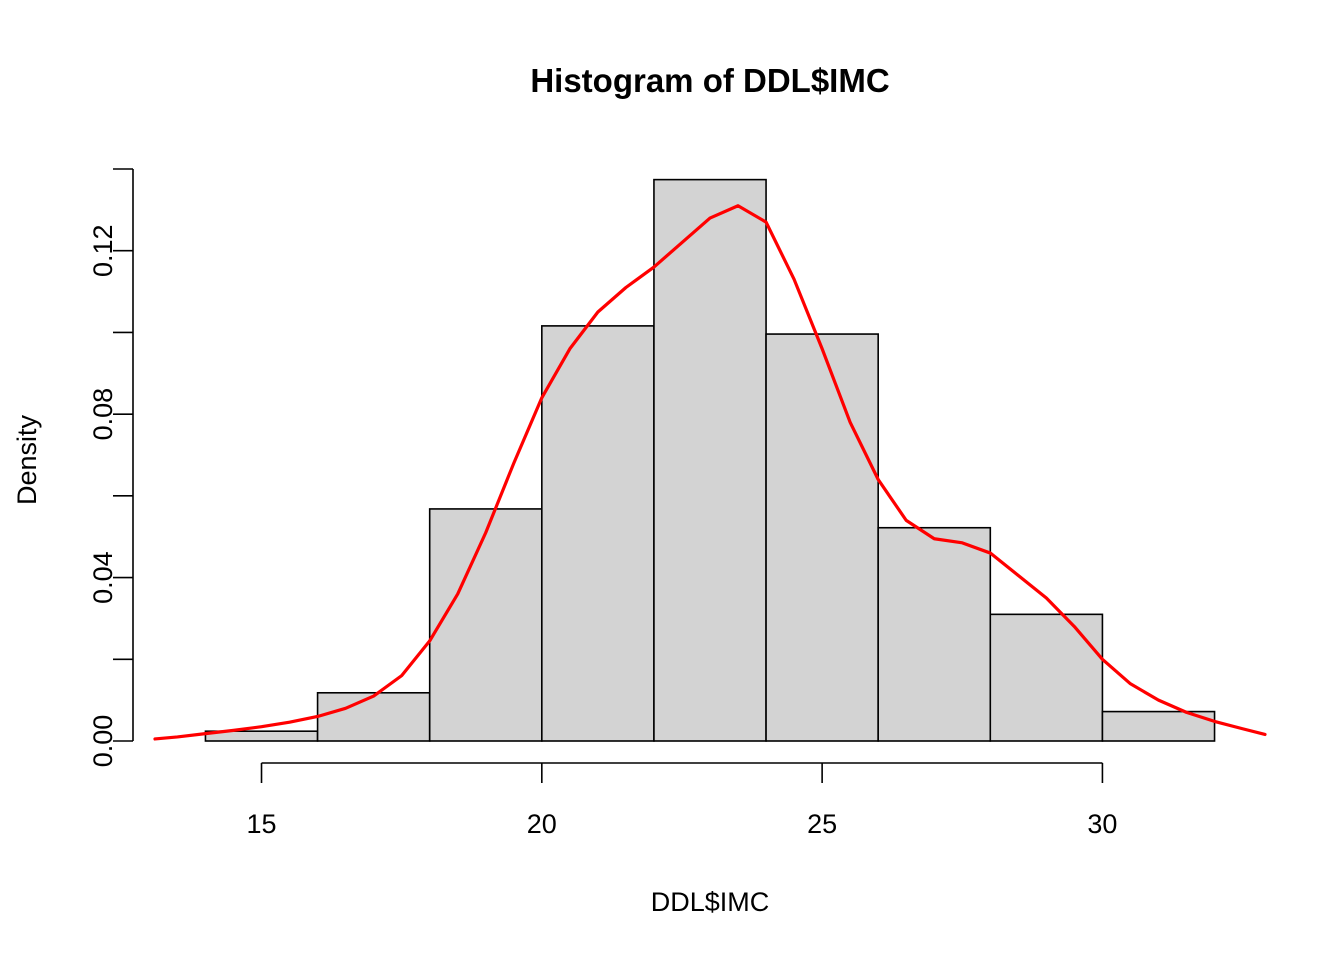 The image size is (1344, 960). I want to click on y-tick-label-4: 0.08, so click(103, 414).